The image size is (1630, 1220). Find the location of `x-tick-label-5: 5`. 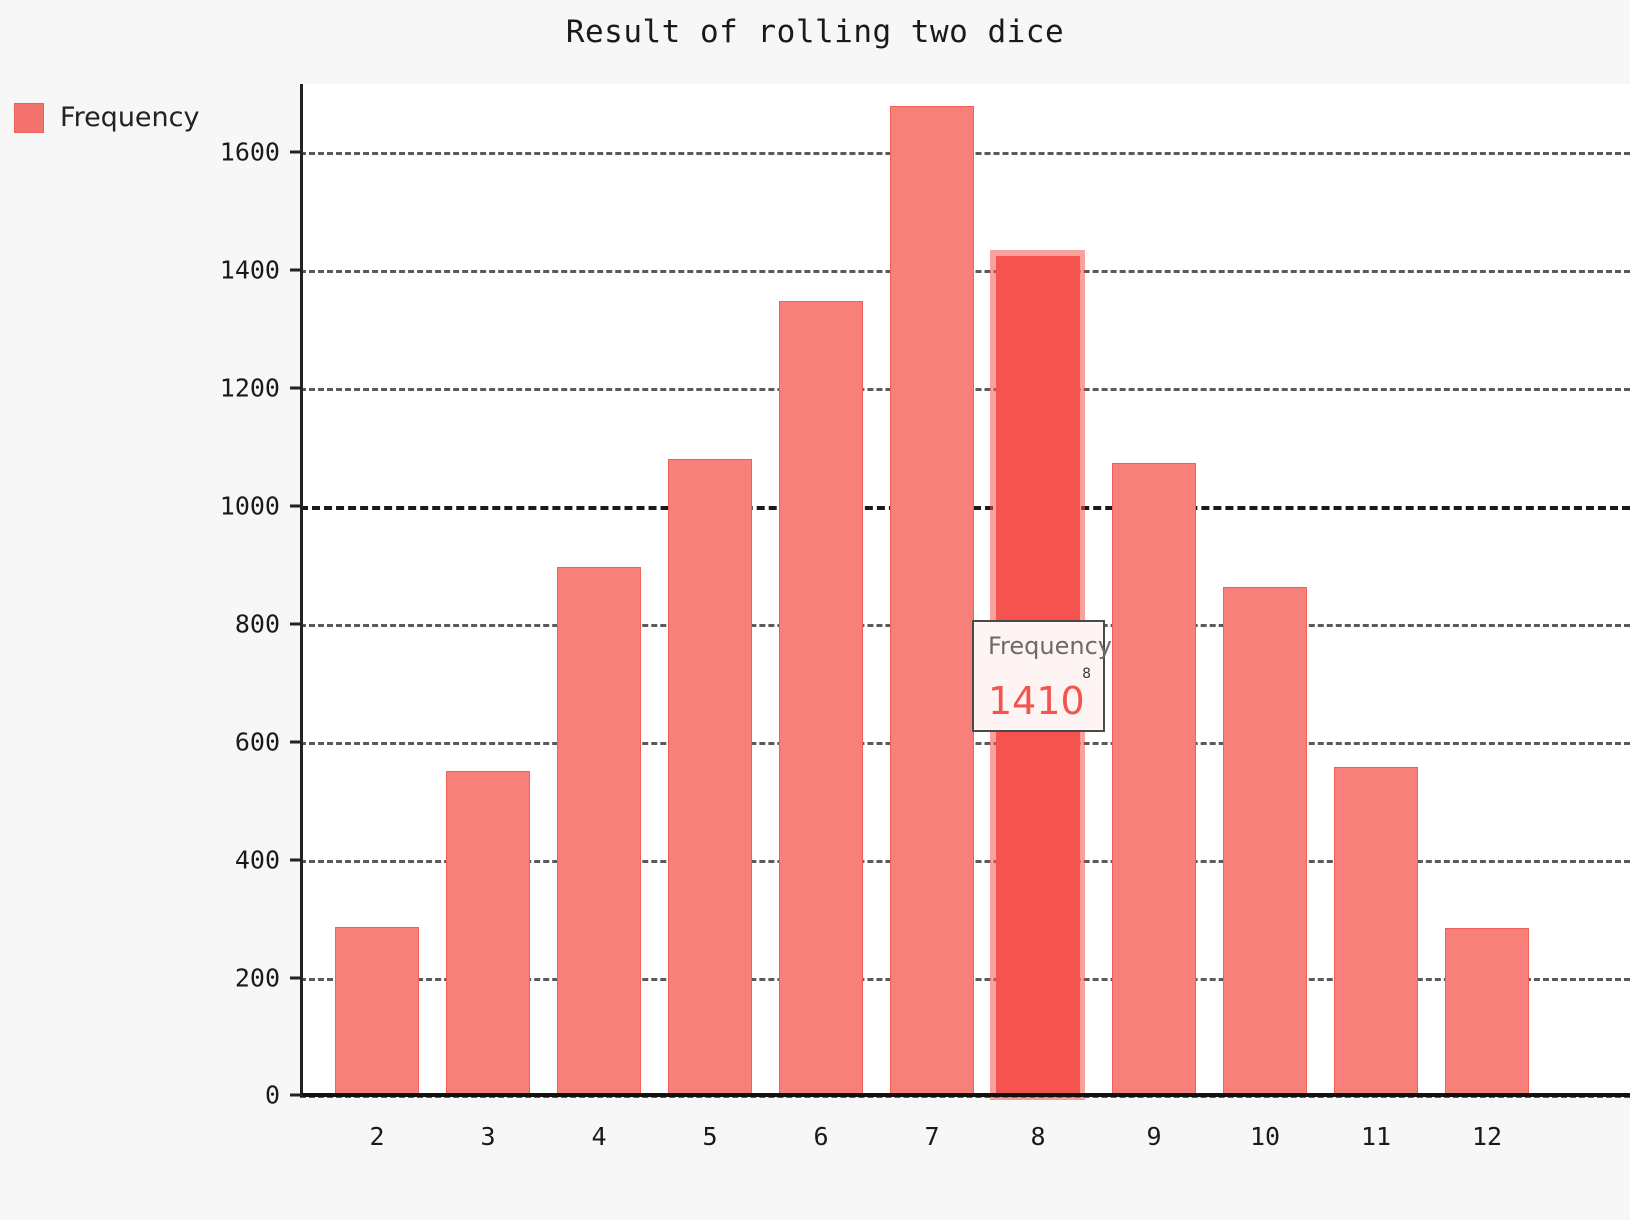

x-tick-label-5: 5 is located at coordinates (710, 1136).